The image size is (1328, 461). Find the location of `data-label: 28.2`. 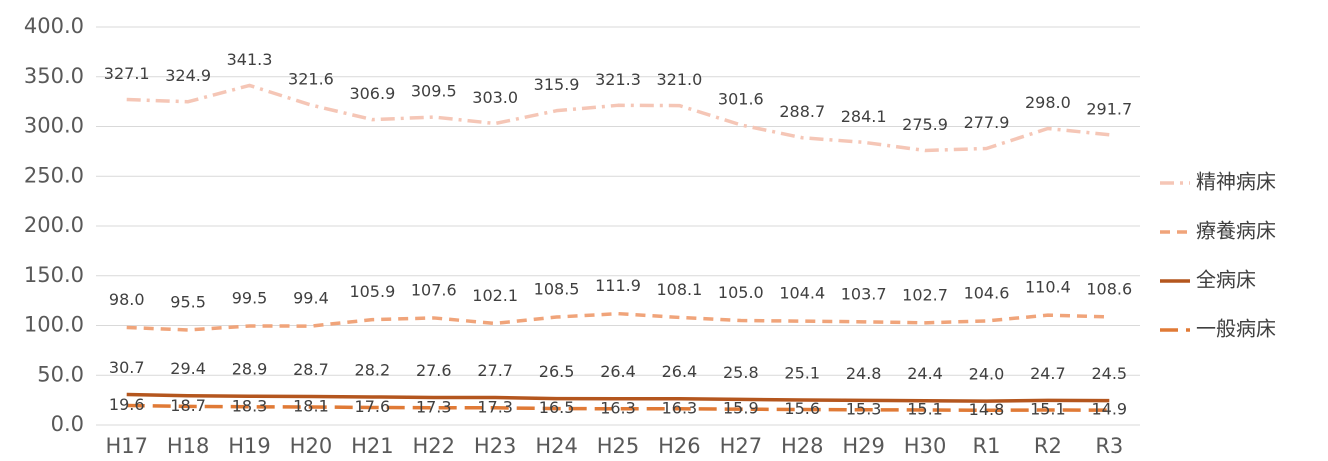

data-label: 28.2 is located at coordinates (373, 369).